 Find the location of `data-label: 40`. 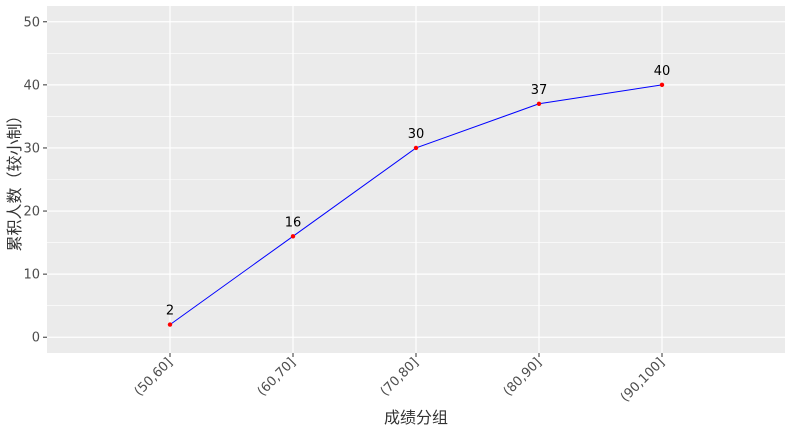

data-label: 40 is located at coordinates (662, 71).